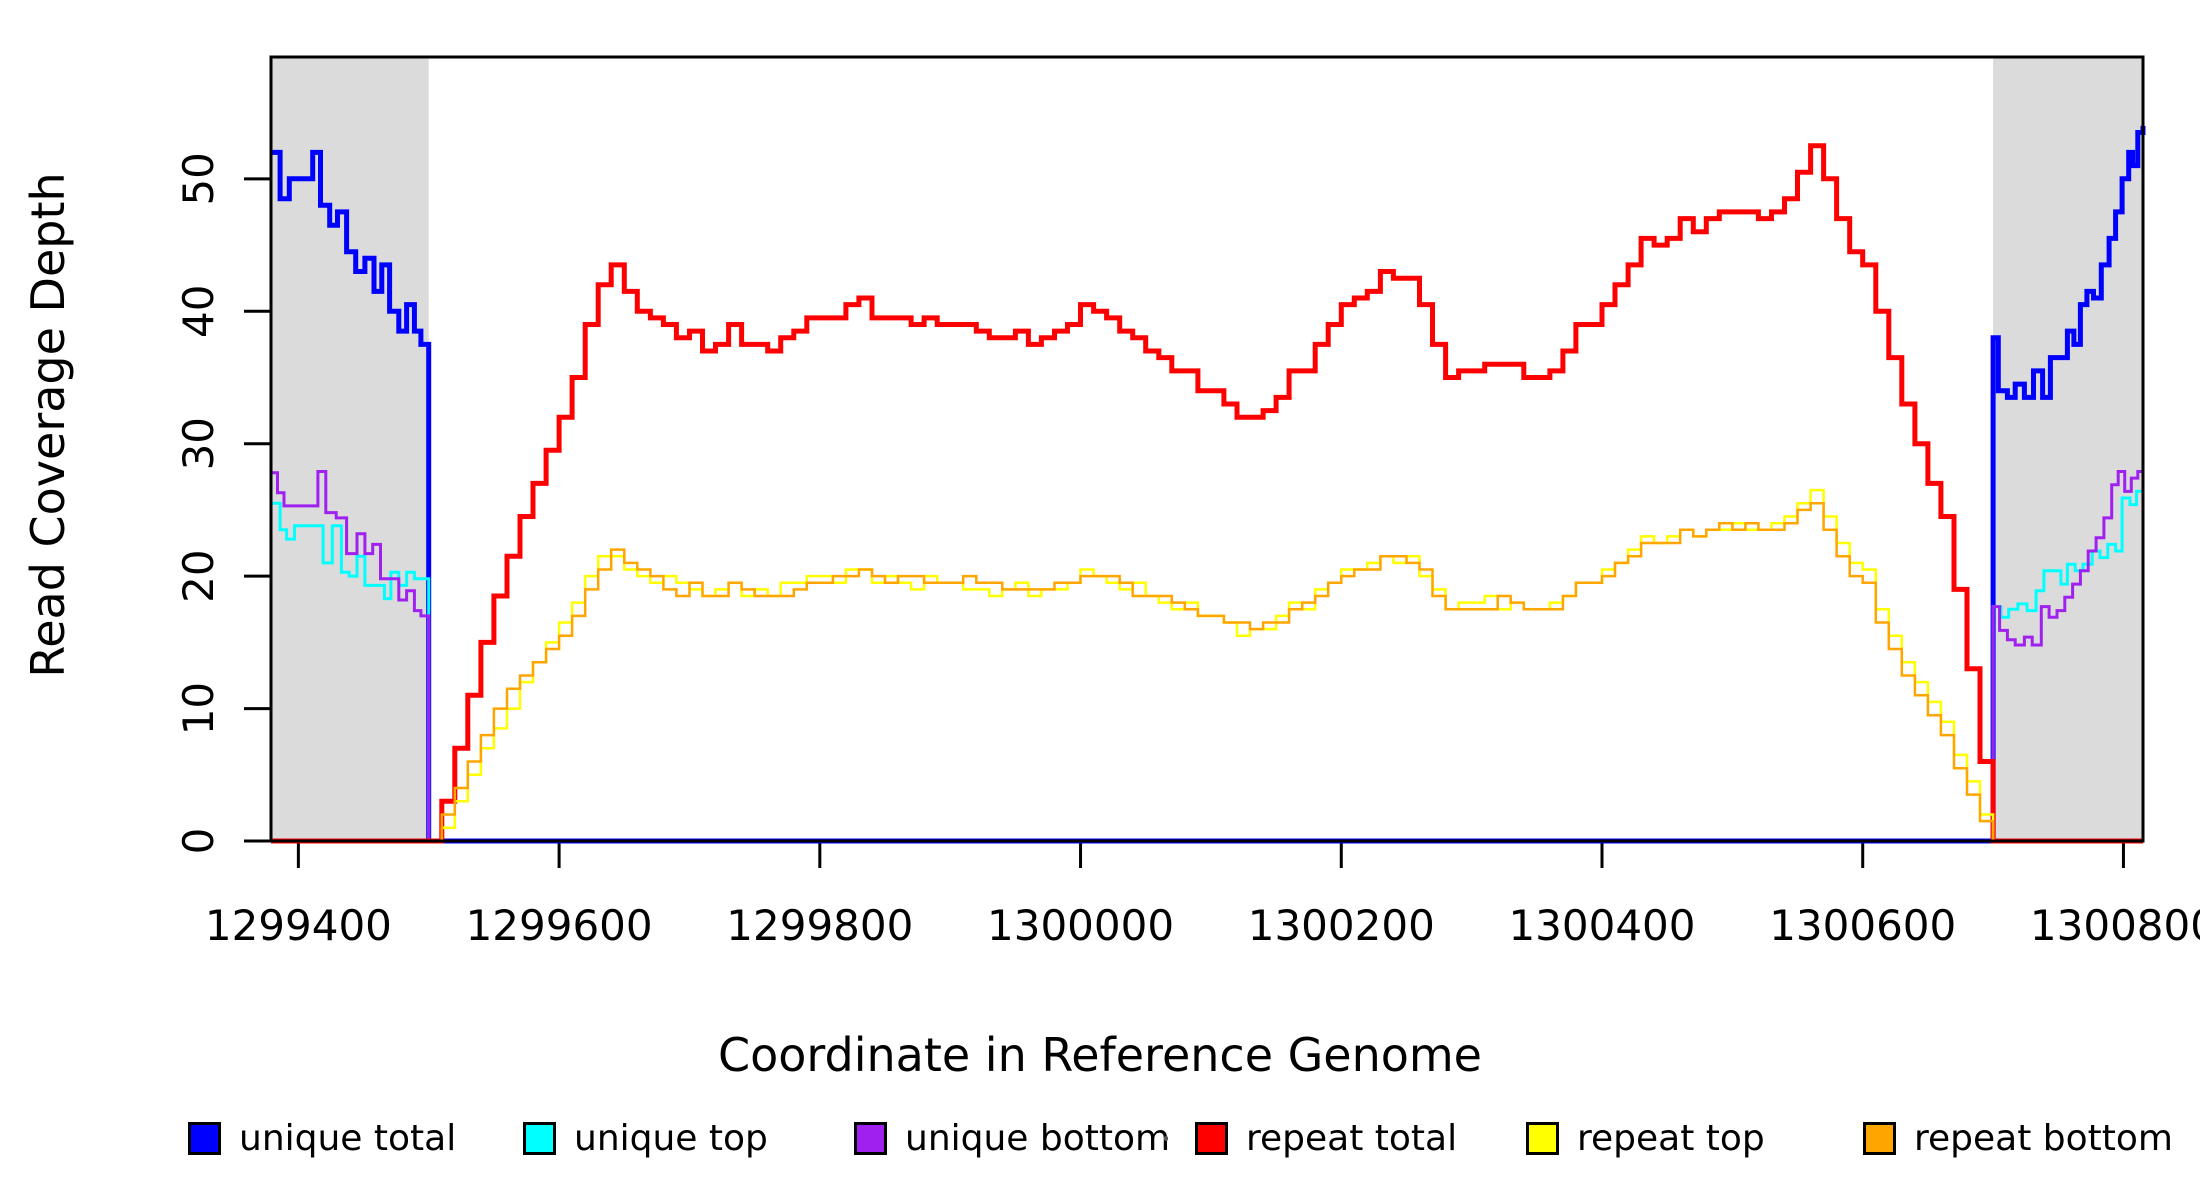 The height and width of the screenshot is (1200, 2200). Describe the element at coordinates (48, 425) in the screenshot. I see `y-axis-title: Read Coverage Depth` at that location.